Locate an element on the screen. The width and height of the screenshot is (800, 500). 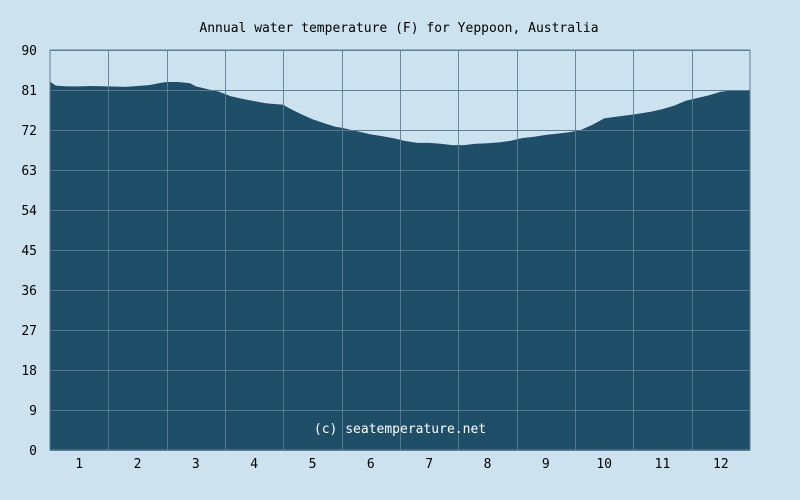
x-tick-label: 1 is located at coordinates (79, 464).